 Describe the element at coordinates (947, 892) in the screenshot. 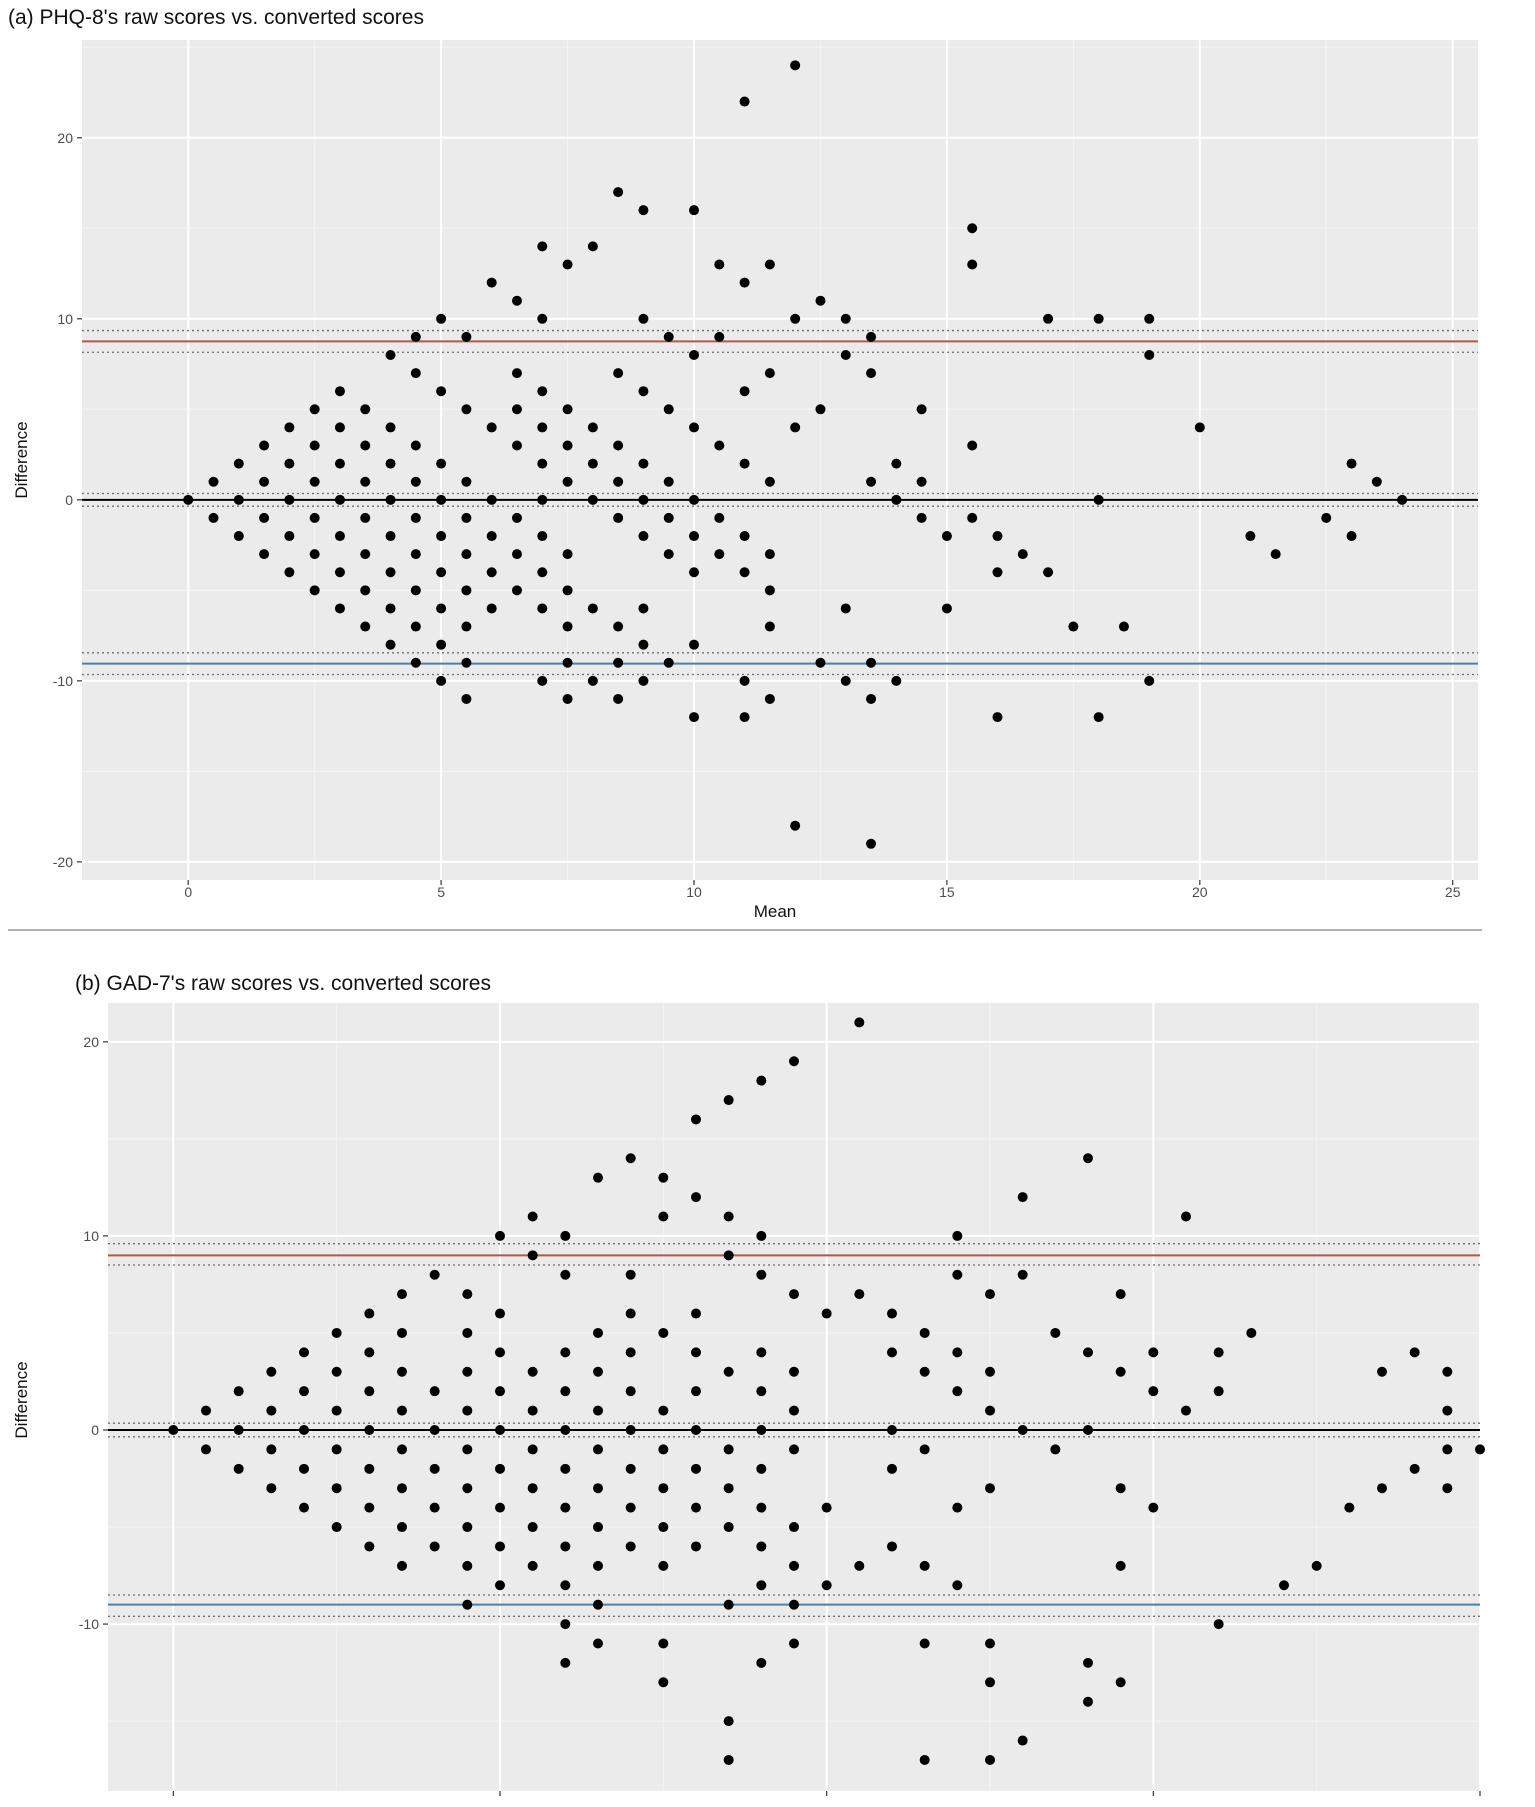

I see `x-tick-label: 15` at that location.